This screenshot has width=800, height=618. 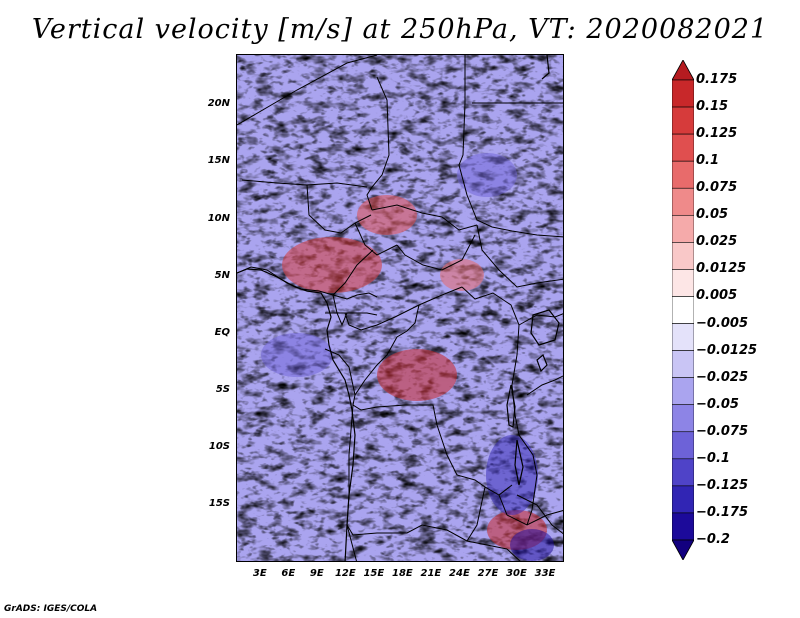 What do you see at coordinates (722, 431) in the screenshot?
I see `colorbar-label: −0.075` at bounding box center [722, 431].